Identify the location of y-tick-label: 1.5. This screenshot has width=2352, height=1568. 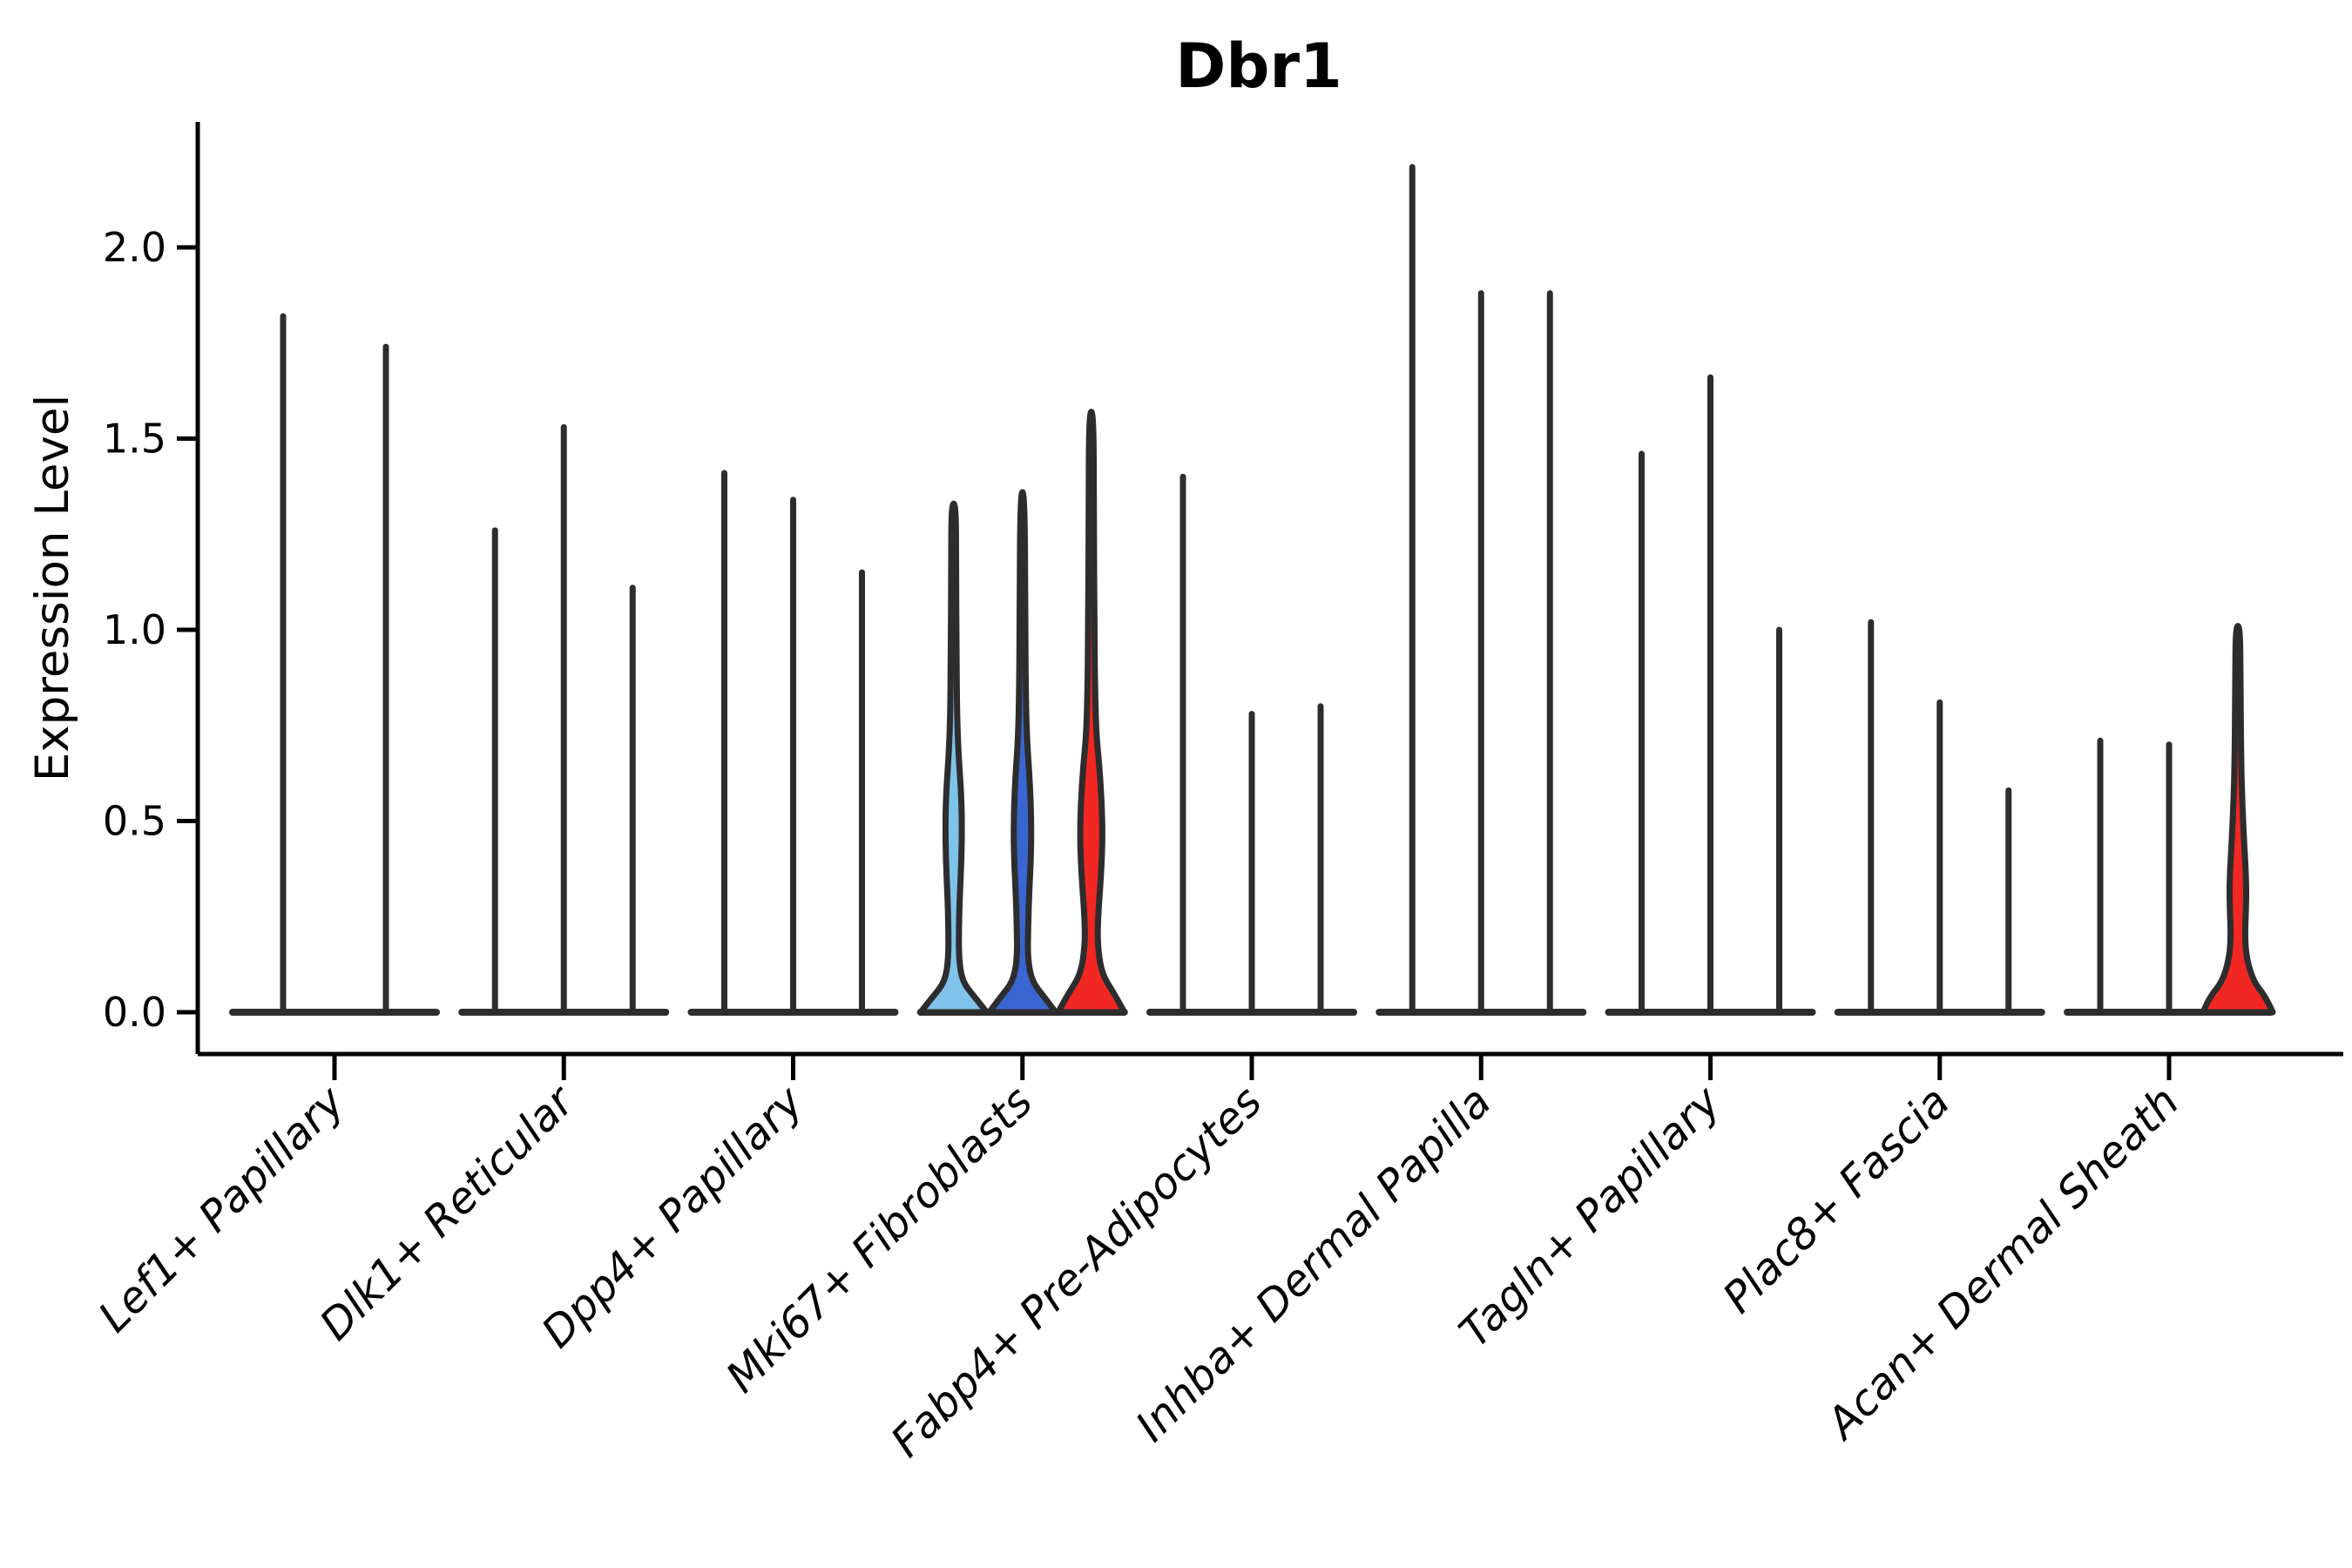
(134, 439).